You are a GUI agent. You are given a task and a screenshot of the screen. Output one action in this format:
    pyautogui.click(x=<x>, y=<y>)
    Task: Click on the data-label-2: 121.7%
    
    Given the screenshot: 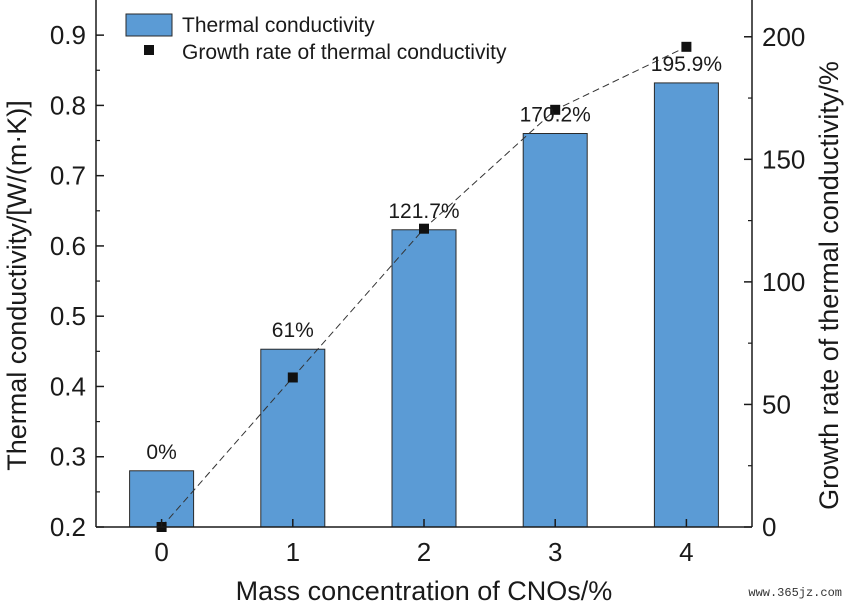 What is the action you would take?
    pyautogui.click(x=423, y=211)
    